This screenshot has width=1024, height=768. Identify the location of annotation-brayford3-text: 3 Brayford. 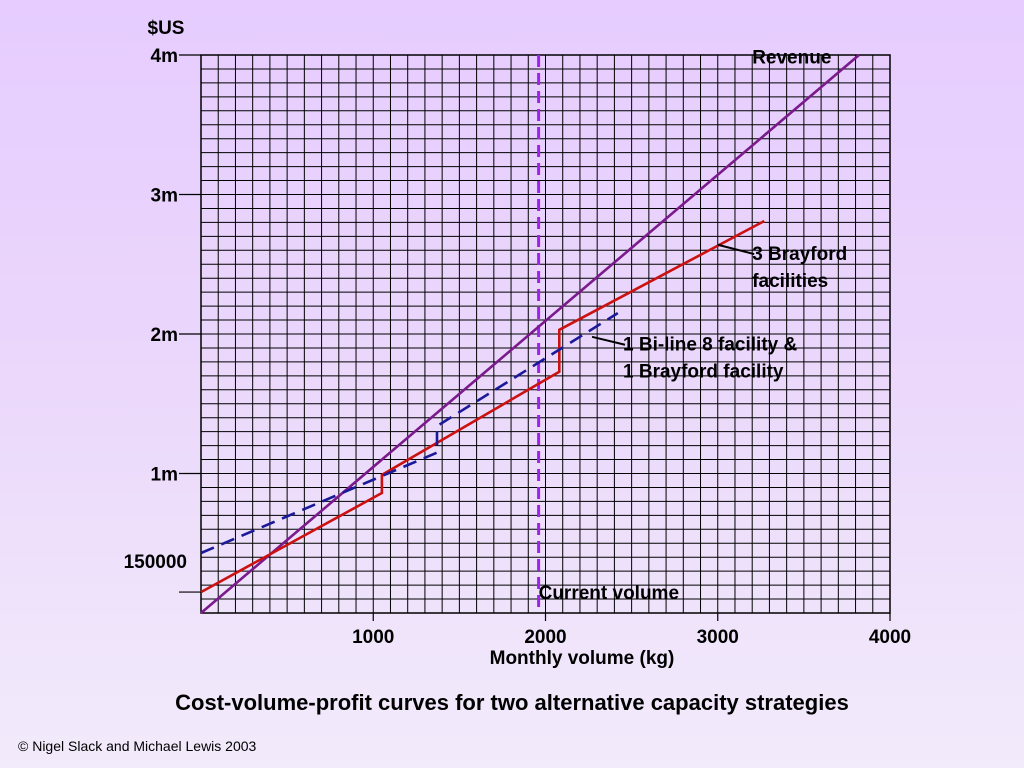
(799, 254).